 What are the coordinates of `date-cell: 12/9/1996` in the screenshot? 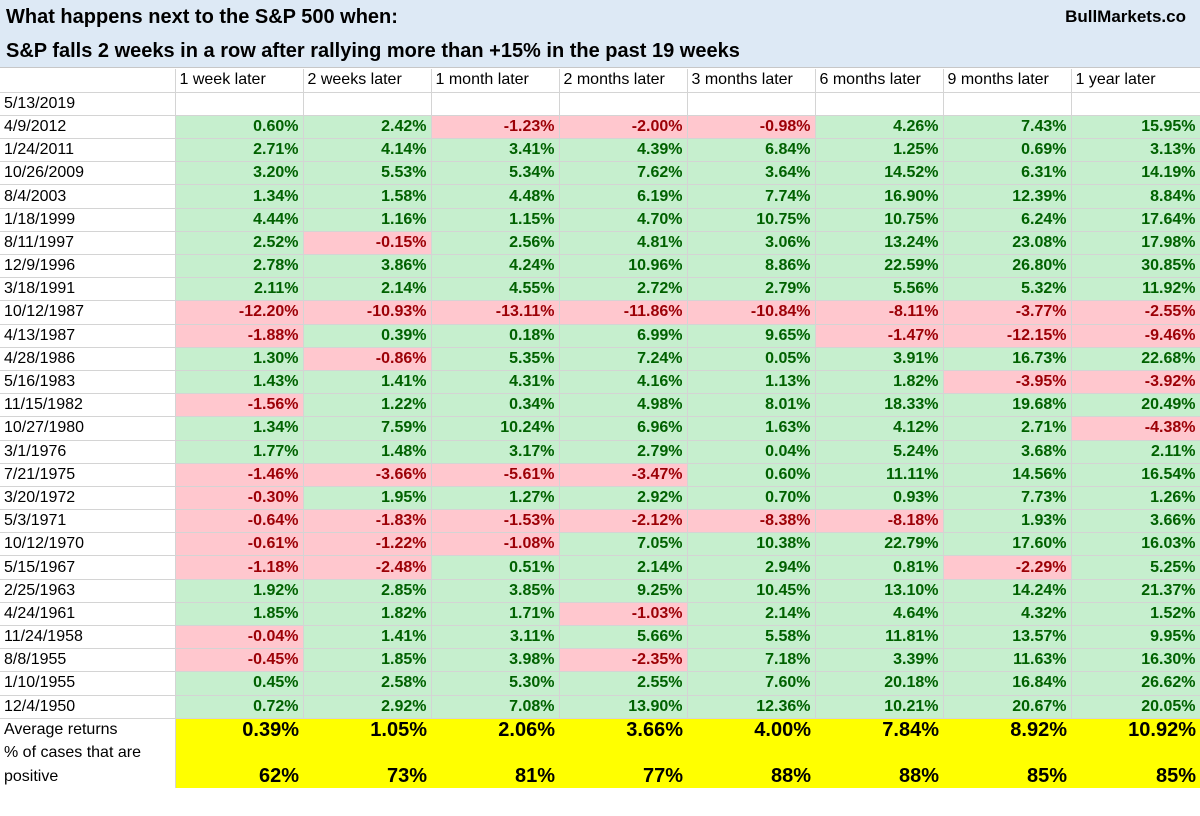 It's located at (88, 266).